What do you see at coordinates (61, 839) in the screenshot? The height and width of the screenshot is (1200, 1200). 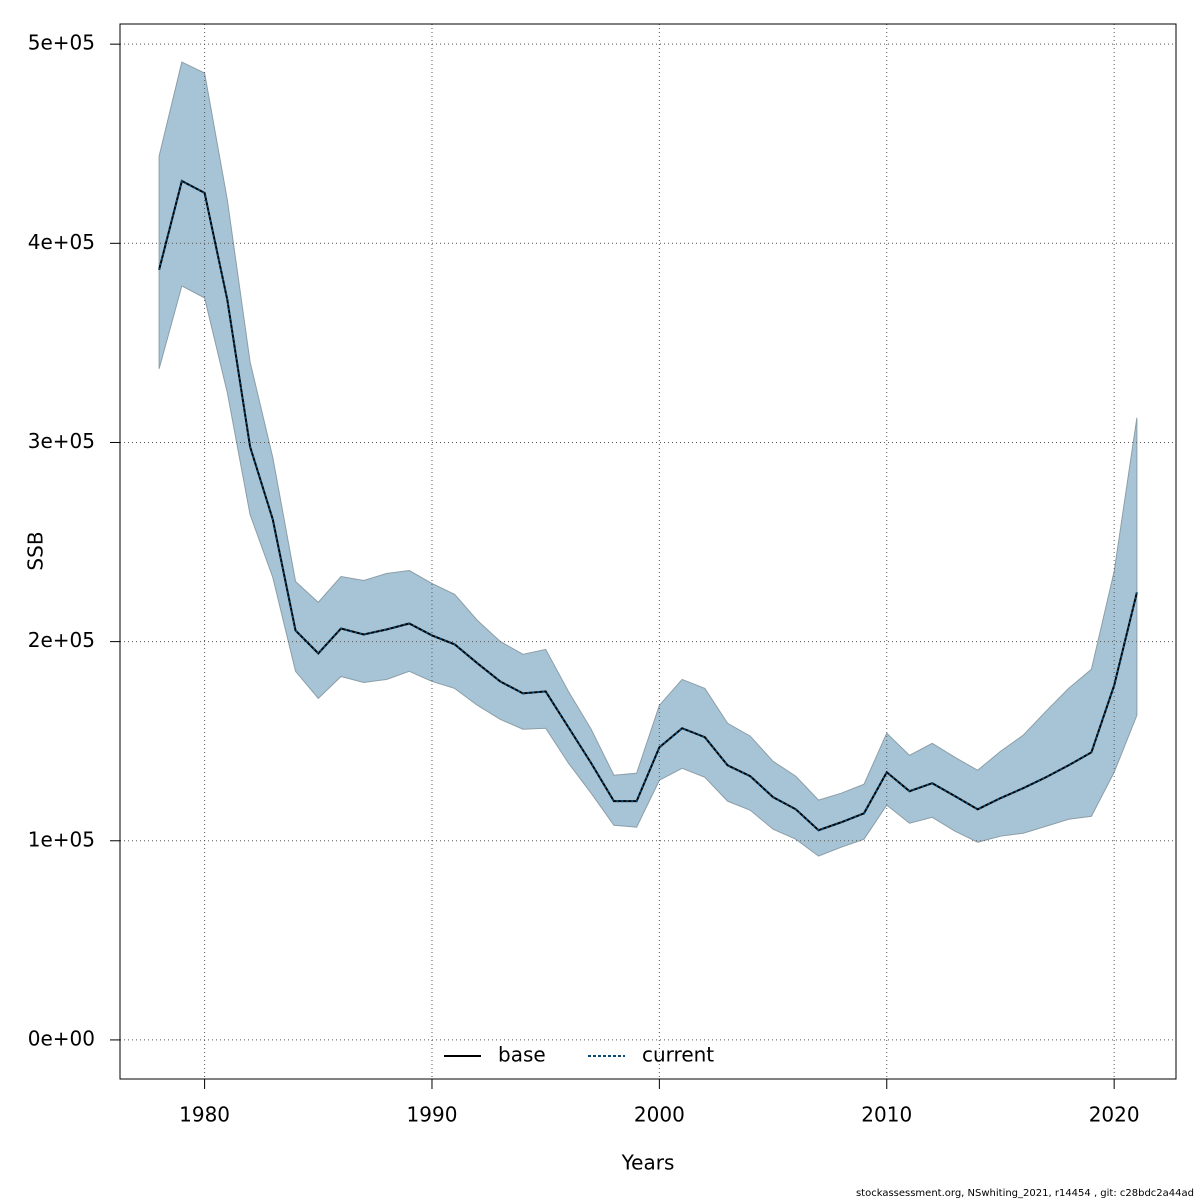 I see `y-tick-label: 1e+05` at bounding box center [61, 839].